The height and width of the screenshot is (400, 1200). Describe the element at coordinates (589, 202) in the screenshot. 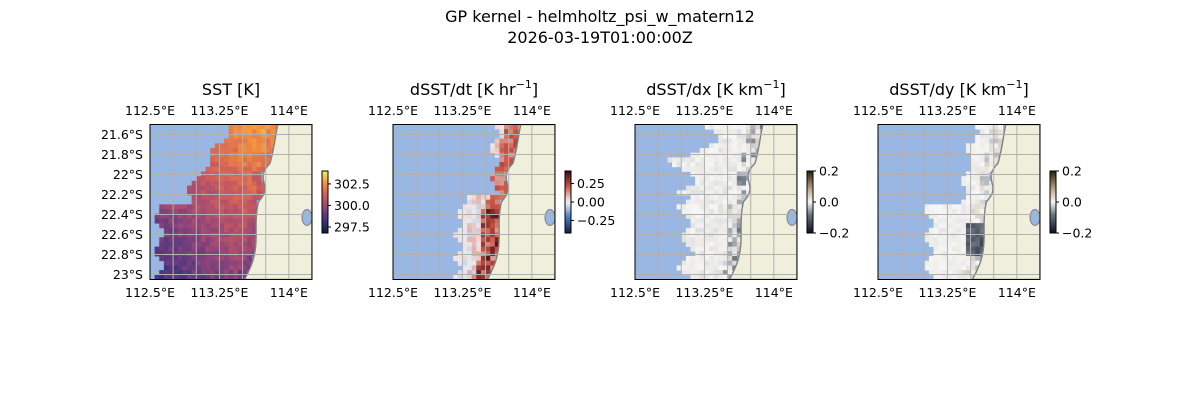

I see `colorbar: 0.25 0.00 −0.25` at that location.